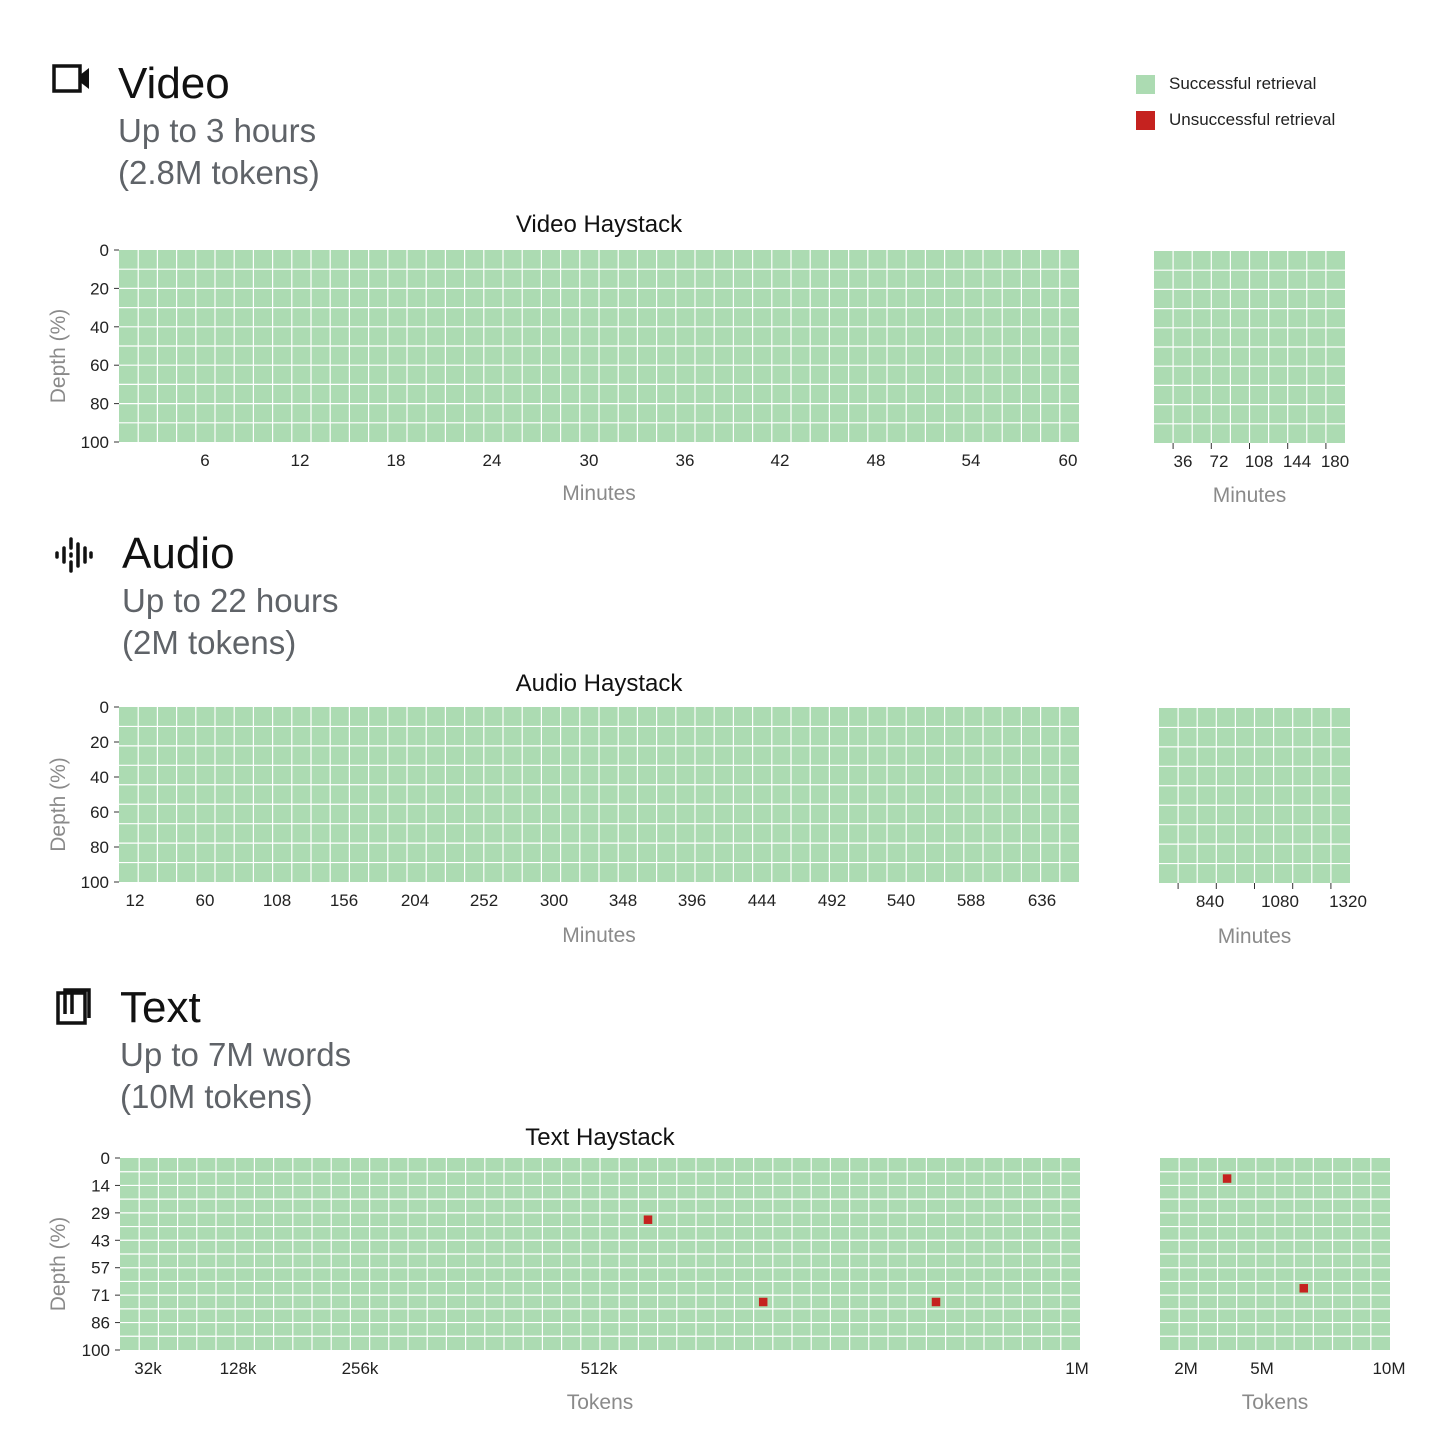 This screenshot has height=1456, width=1456. What do you see at coordinates (1304, 1288) in the screenshot?
I see `failure-marker` at bounding box center [1304, 1288].